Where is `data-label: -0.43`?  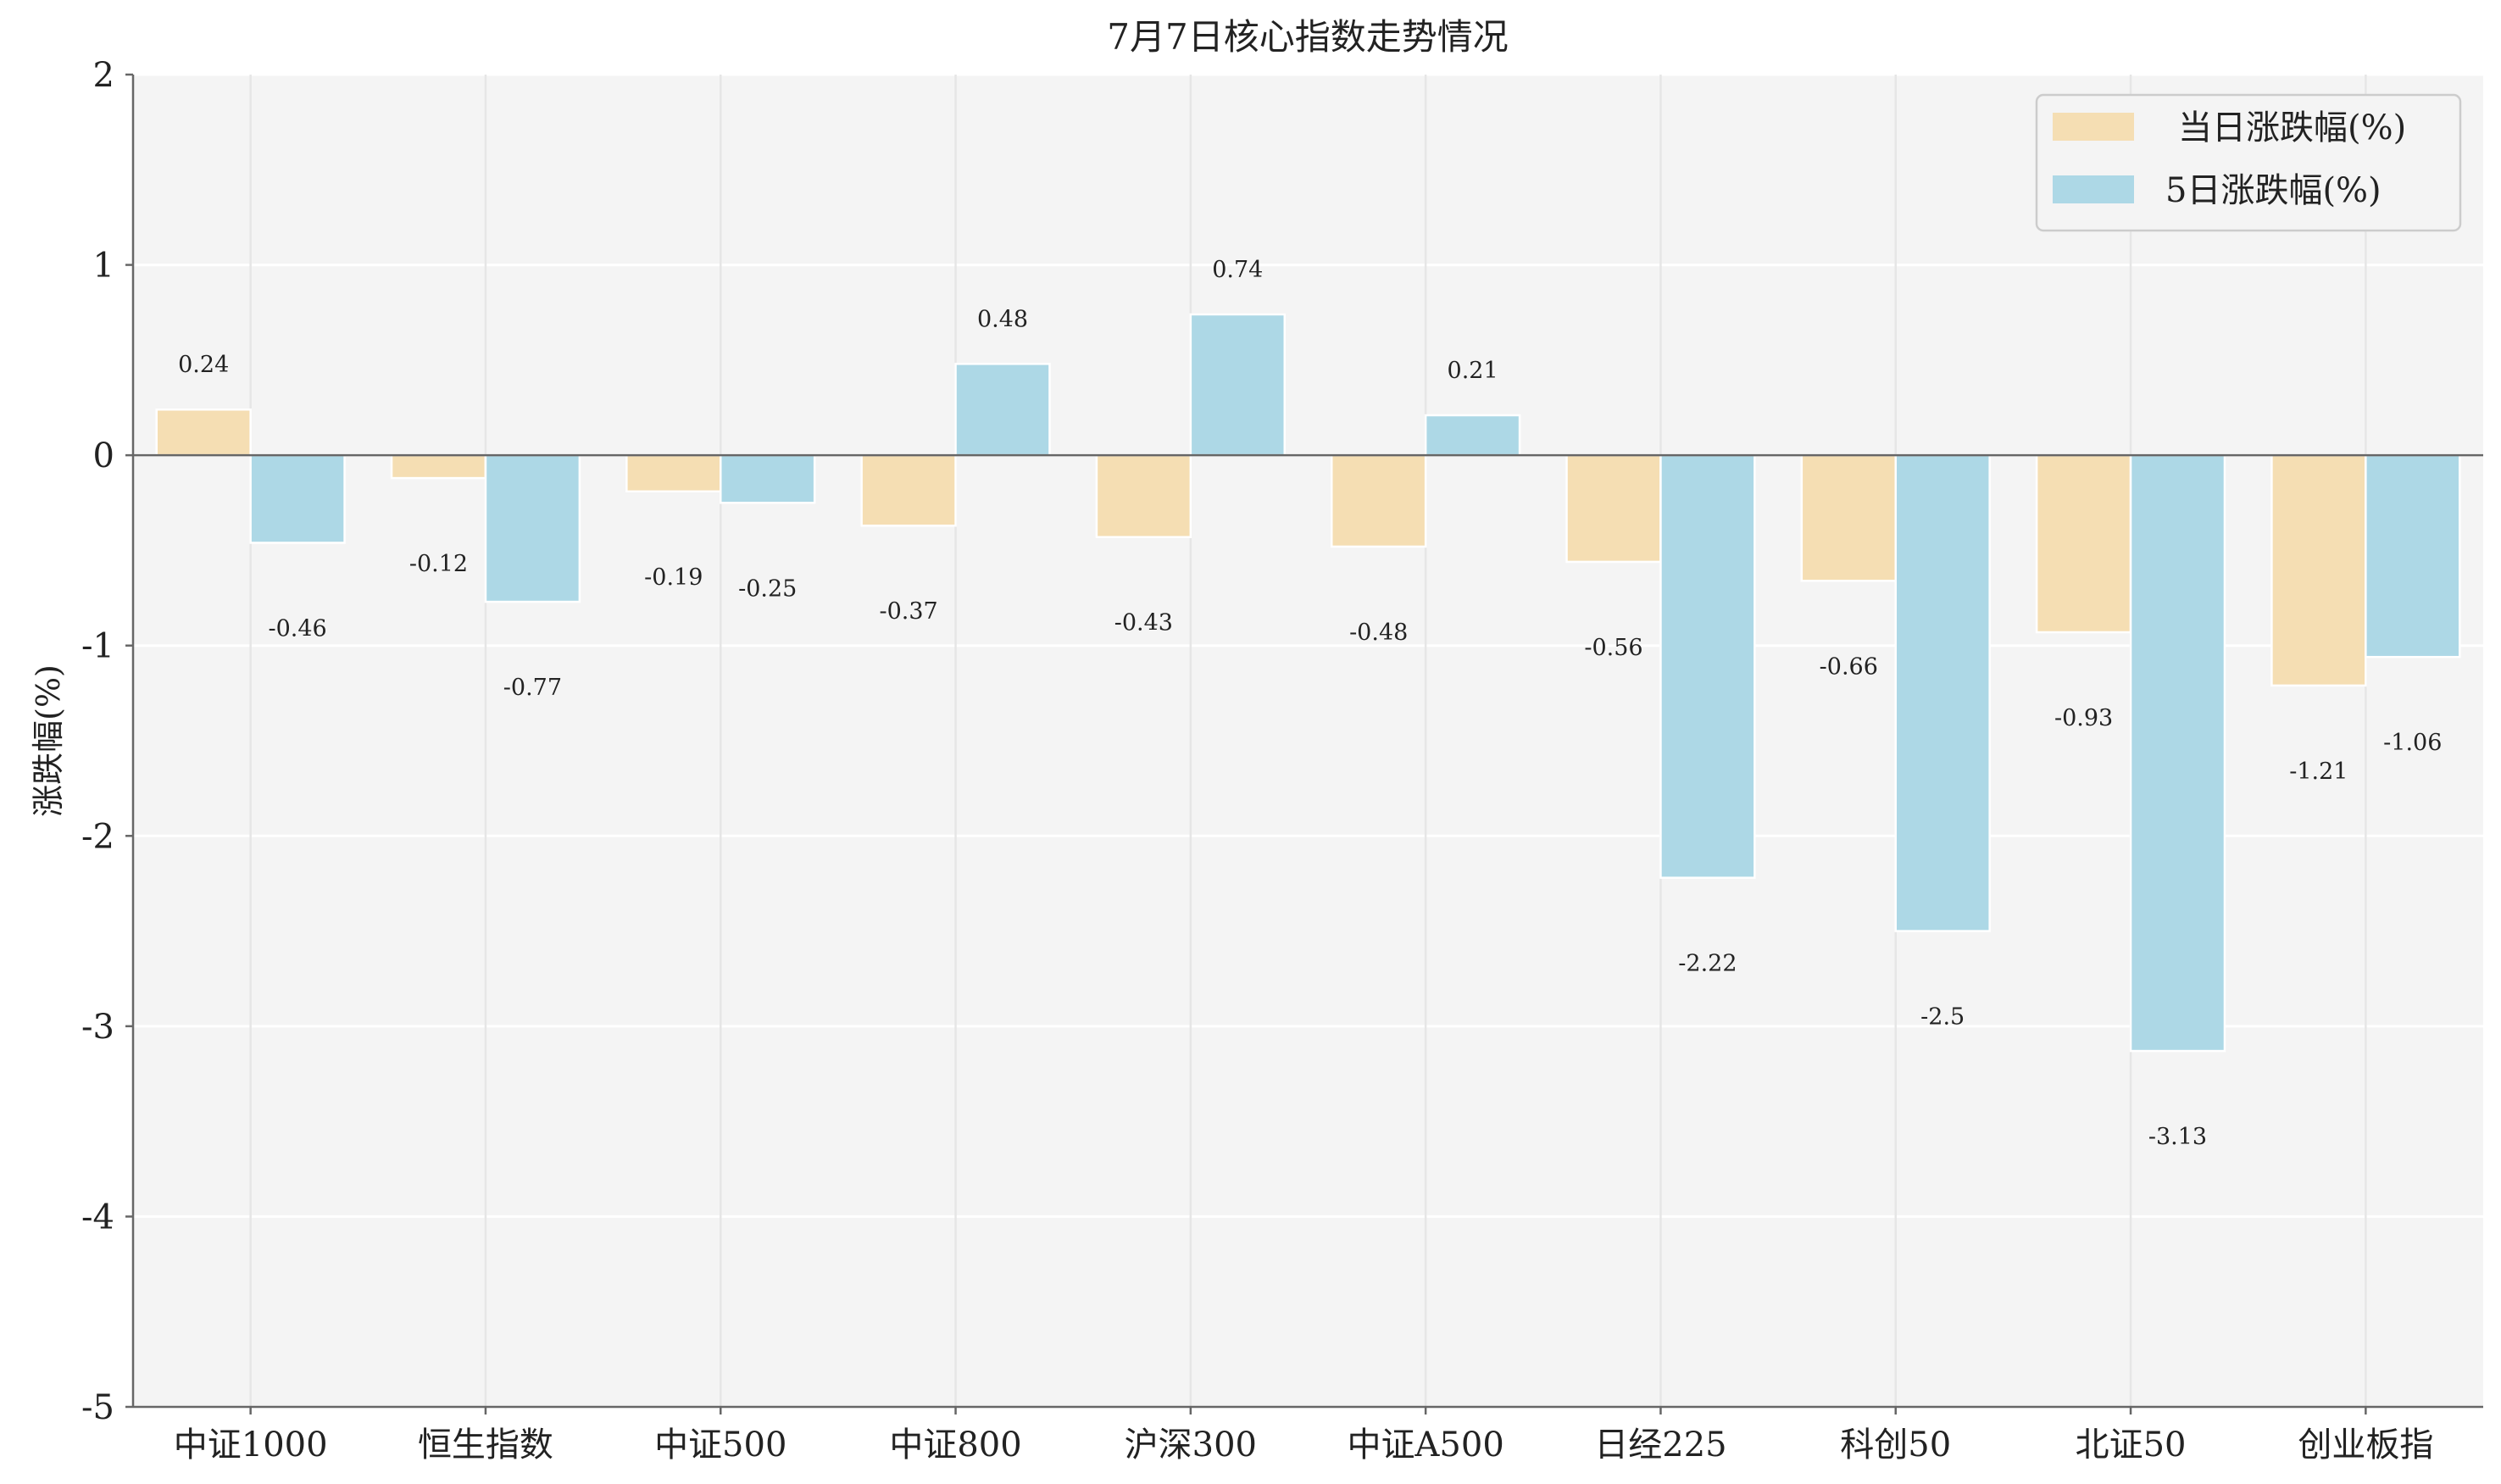
data-label: -0.43 is located at coordinates (1143, 623).